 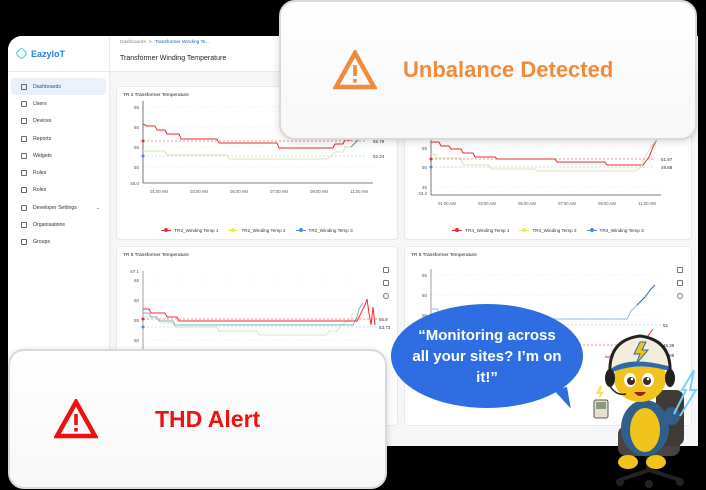 I want to click on chart-title: TR 2 Transformer Temperature, so click(x=156, y=95).